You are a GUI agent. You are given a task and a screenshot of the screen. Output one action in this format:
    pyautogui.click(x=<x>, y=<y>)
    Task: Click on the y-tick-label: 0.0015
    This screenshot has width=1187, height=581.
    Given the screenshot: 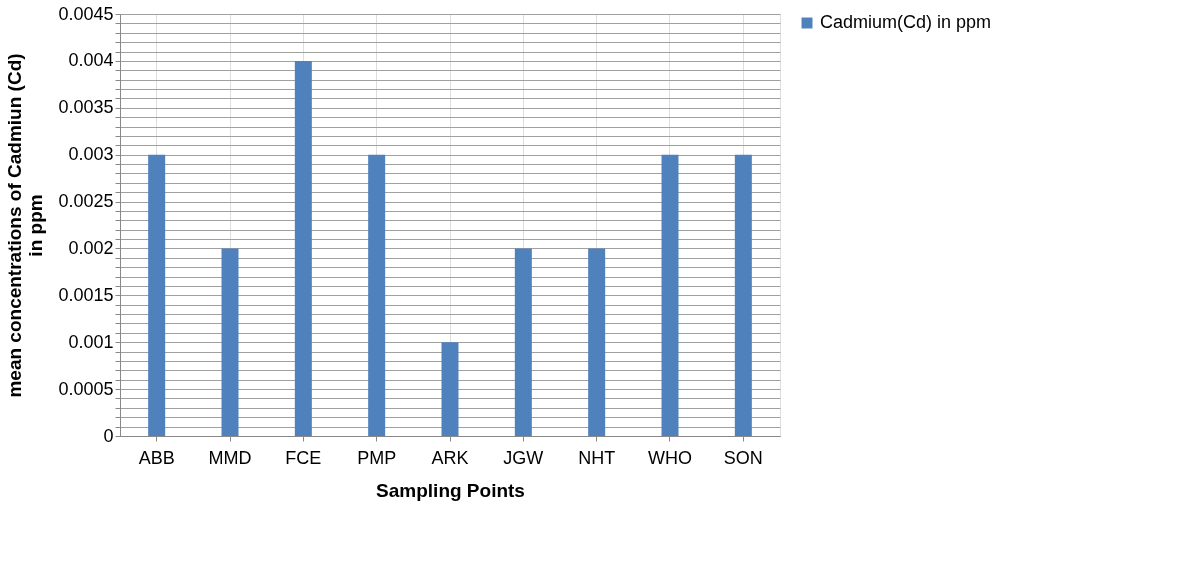 What is the action you would take?
    pyautogui.click(x=86, y=294)
    